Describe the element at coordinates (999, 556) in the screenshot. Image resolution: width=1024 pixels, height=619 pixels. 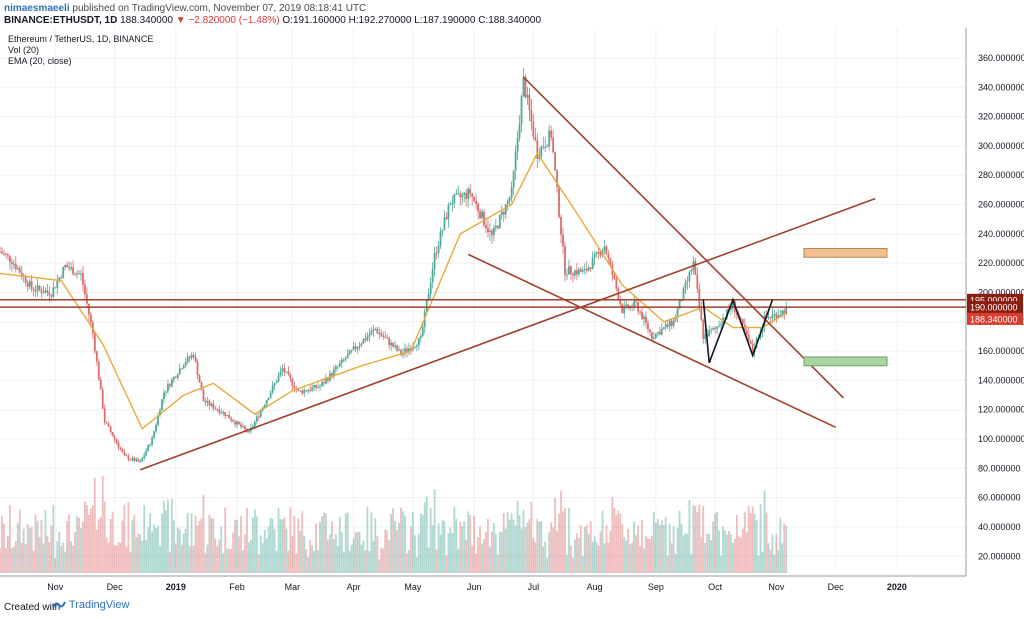
I see `y-tick-label: 20.000000` at that location.